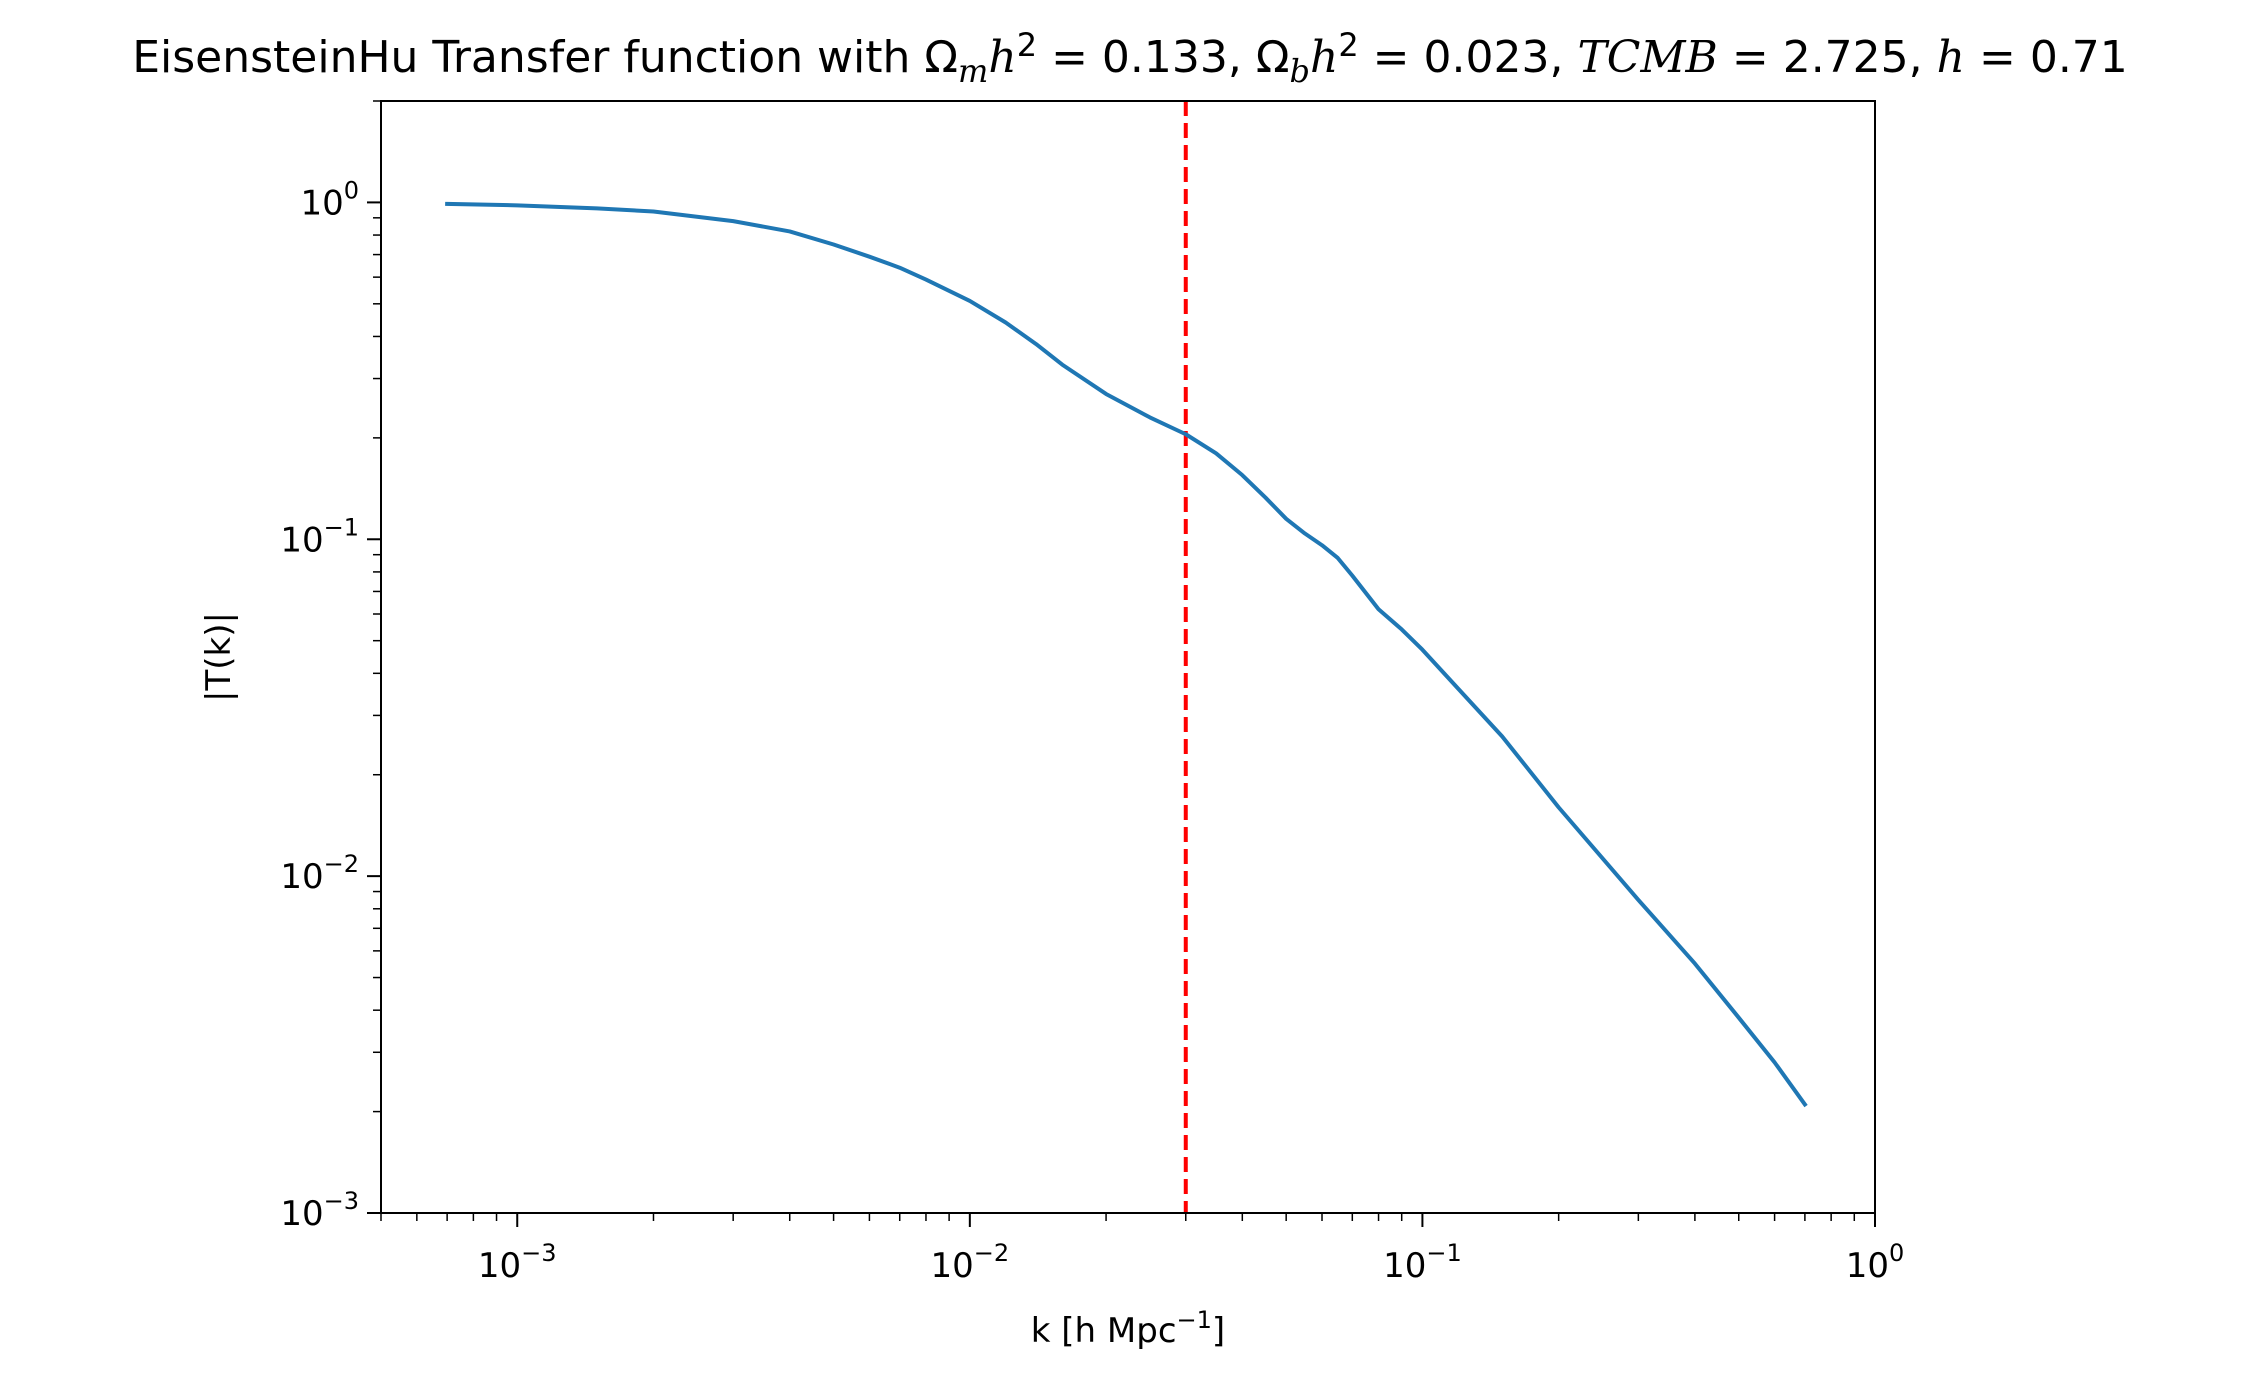 The width and height of the screenshot is (2249, 1379). What do you see at coordinates (969, 1262) in the screenshot?
I see `x-tick-label: 10⁻²` at bounding box center [969, 1262].